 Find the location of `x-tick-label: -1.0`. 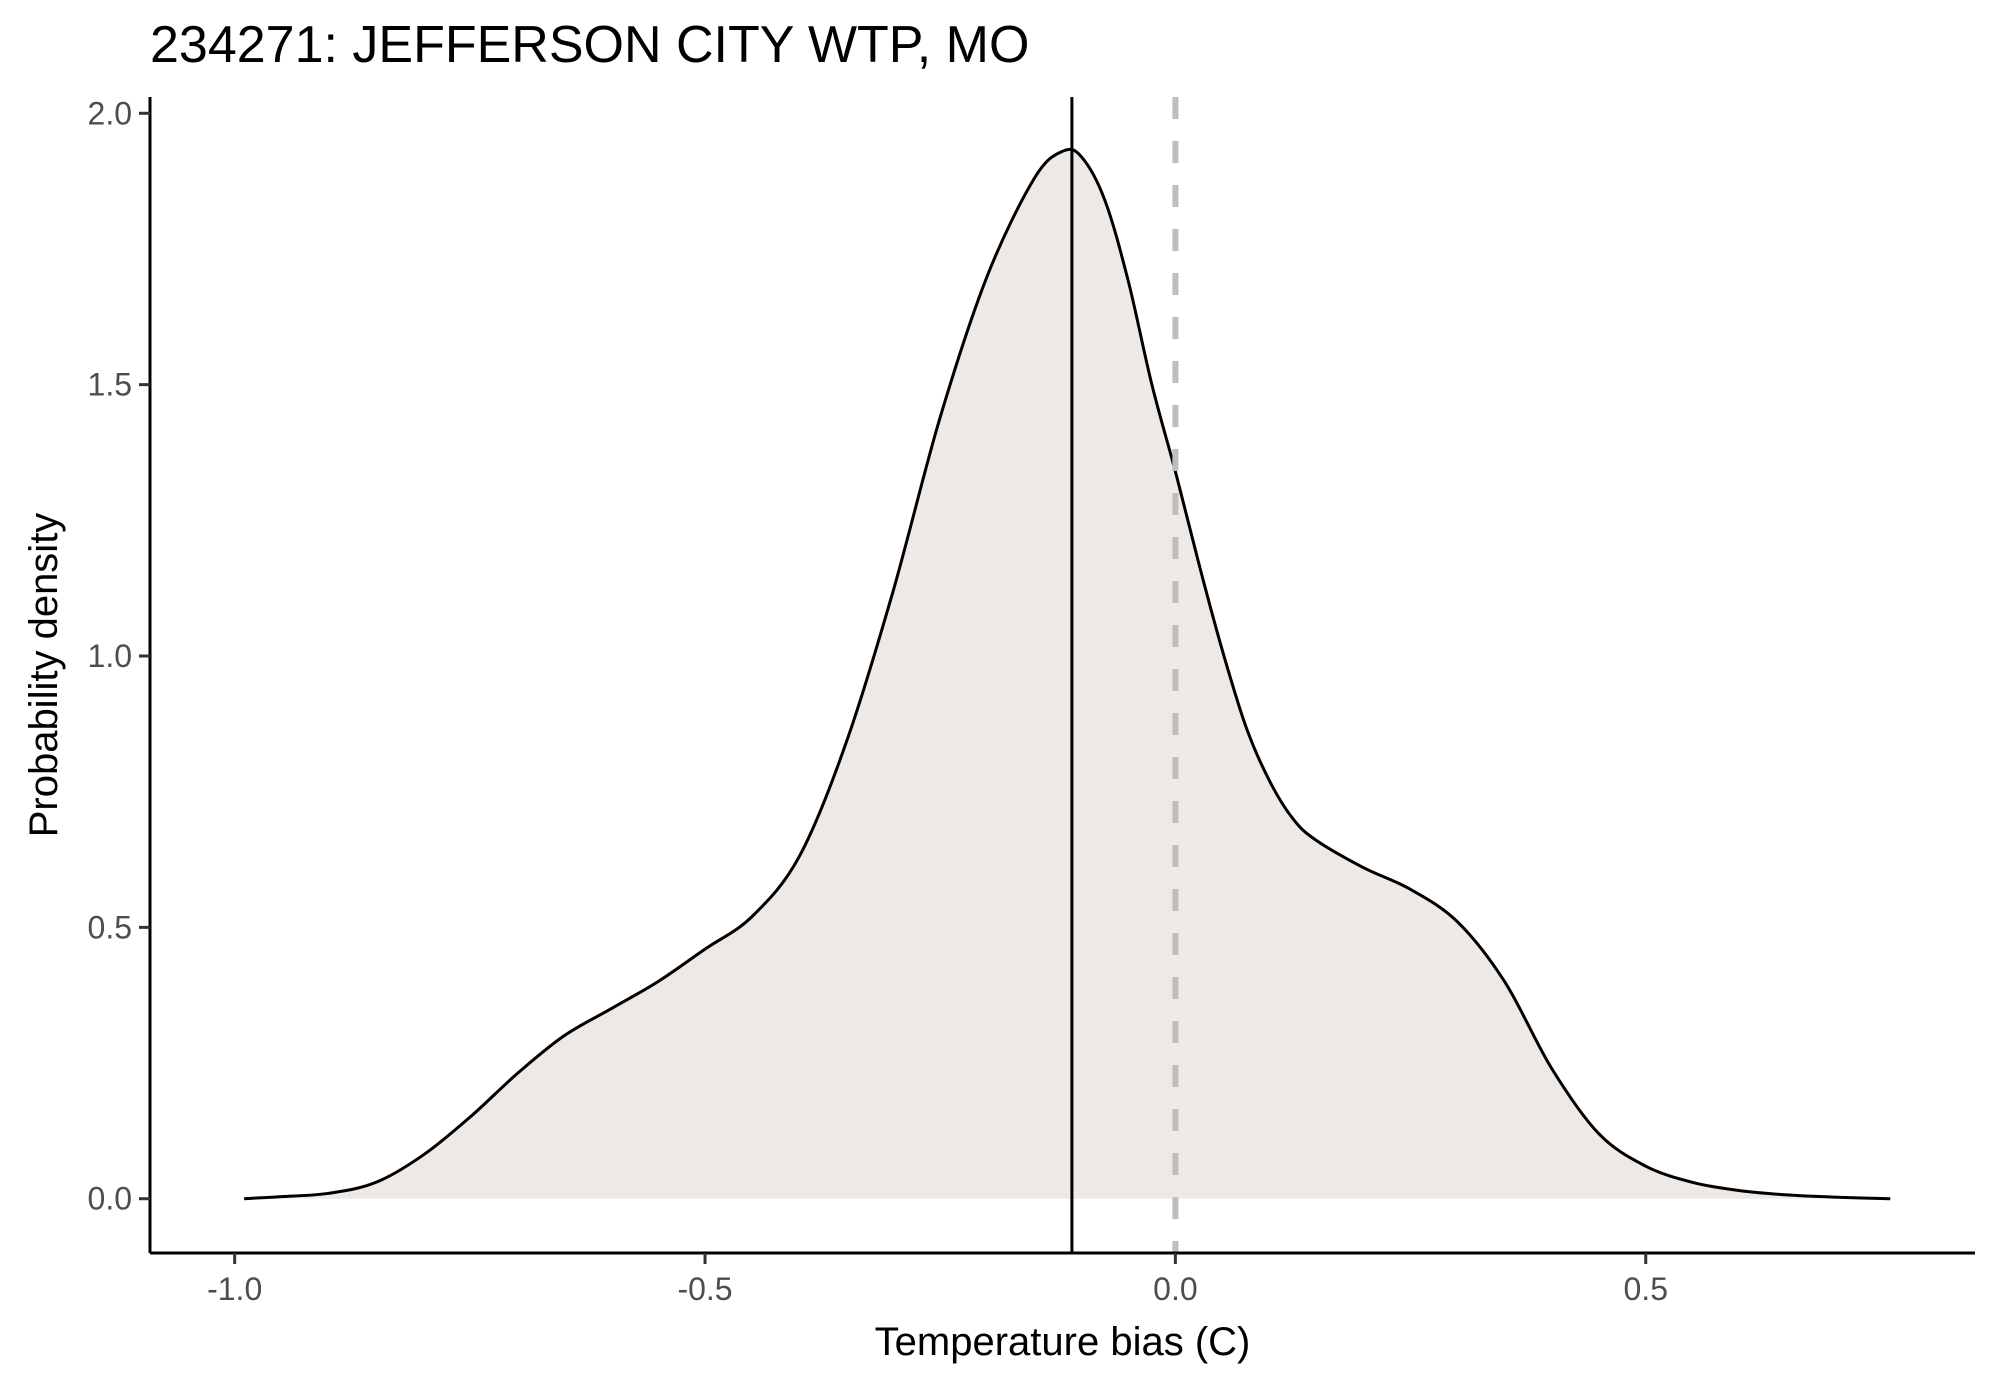

x-tick-label: -1.0 is located at coordinates (234, 1289).